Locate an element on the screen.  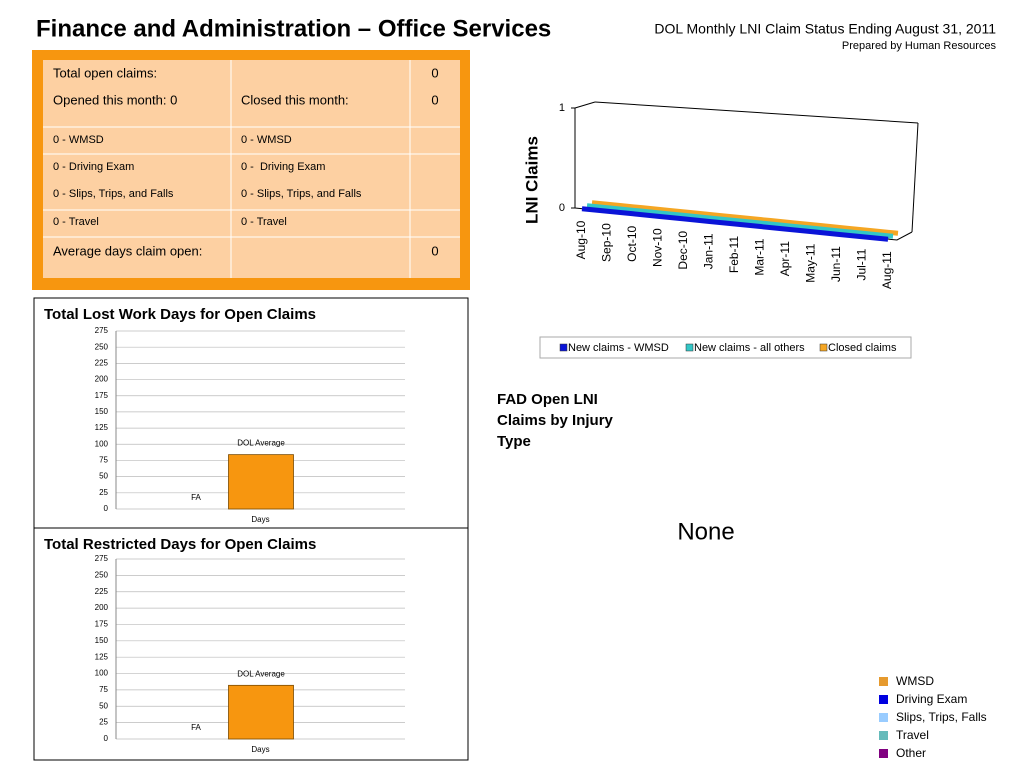
legend-label: Slips, Trips, Falls is located at coordinates (941, 717).